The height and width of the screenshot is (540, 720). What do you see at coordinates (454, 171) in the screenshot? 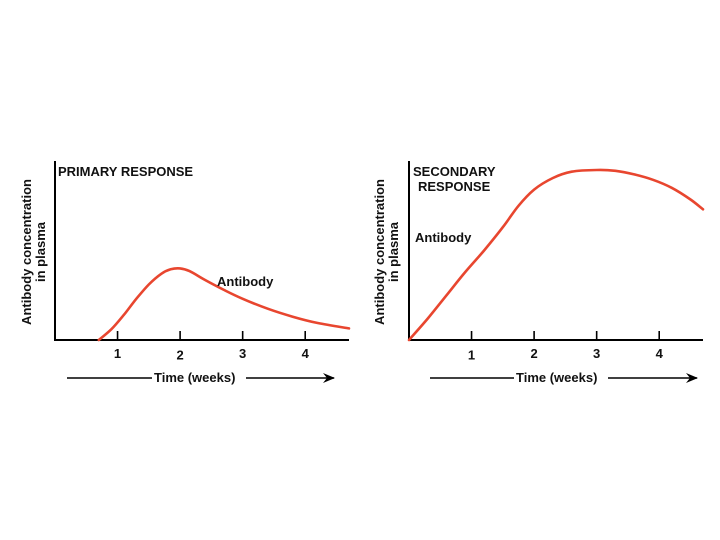
I see `chart-title-line1: SECONDARY` at bounding box center [454, 171].